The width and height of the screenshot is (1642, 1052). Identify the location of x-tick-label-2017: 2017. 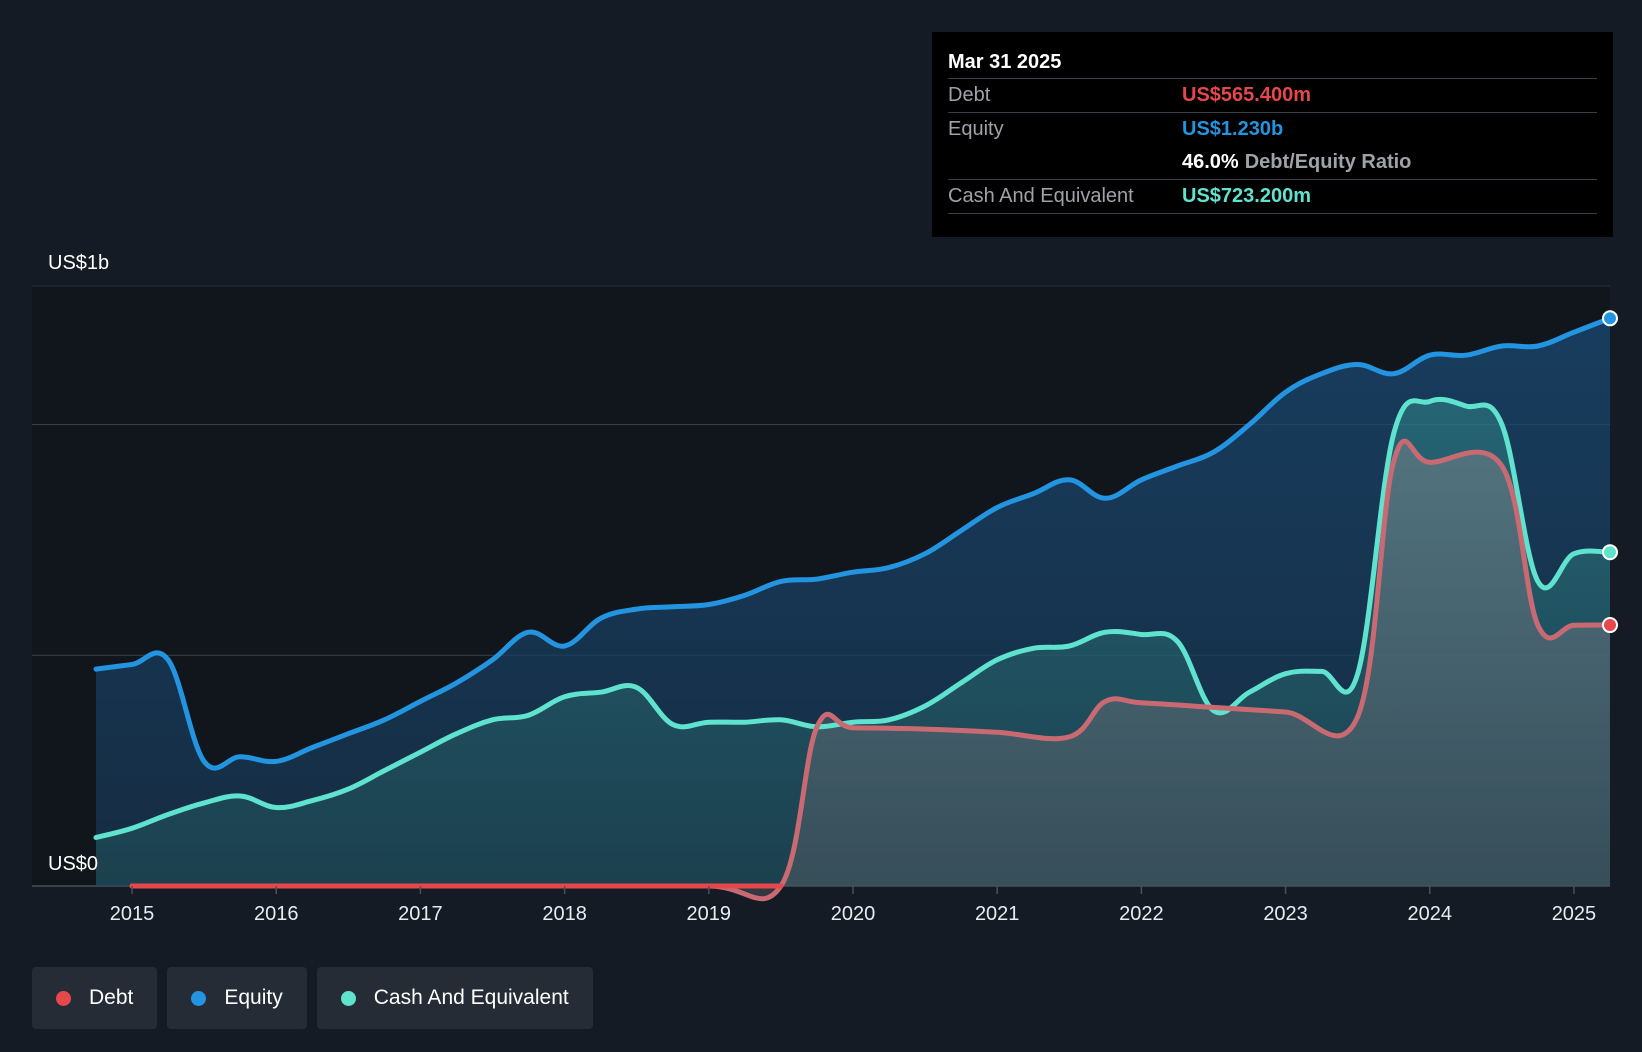
(420, 914).